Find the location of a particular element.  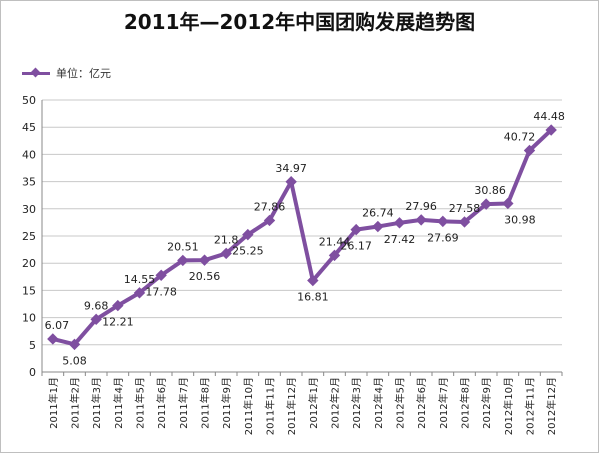

y-tick-label: 5 is located at coordinates (32, 345).